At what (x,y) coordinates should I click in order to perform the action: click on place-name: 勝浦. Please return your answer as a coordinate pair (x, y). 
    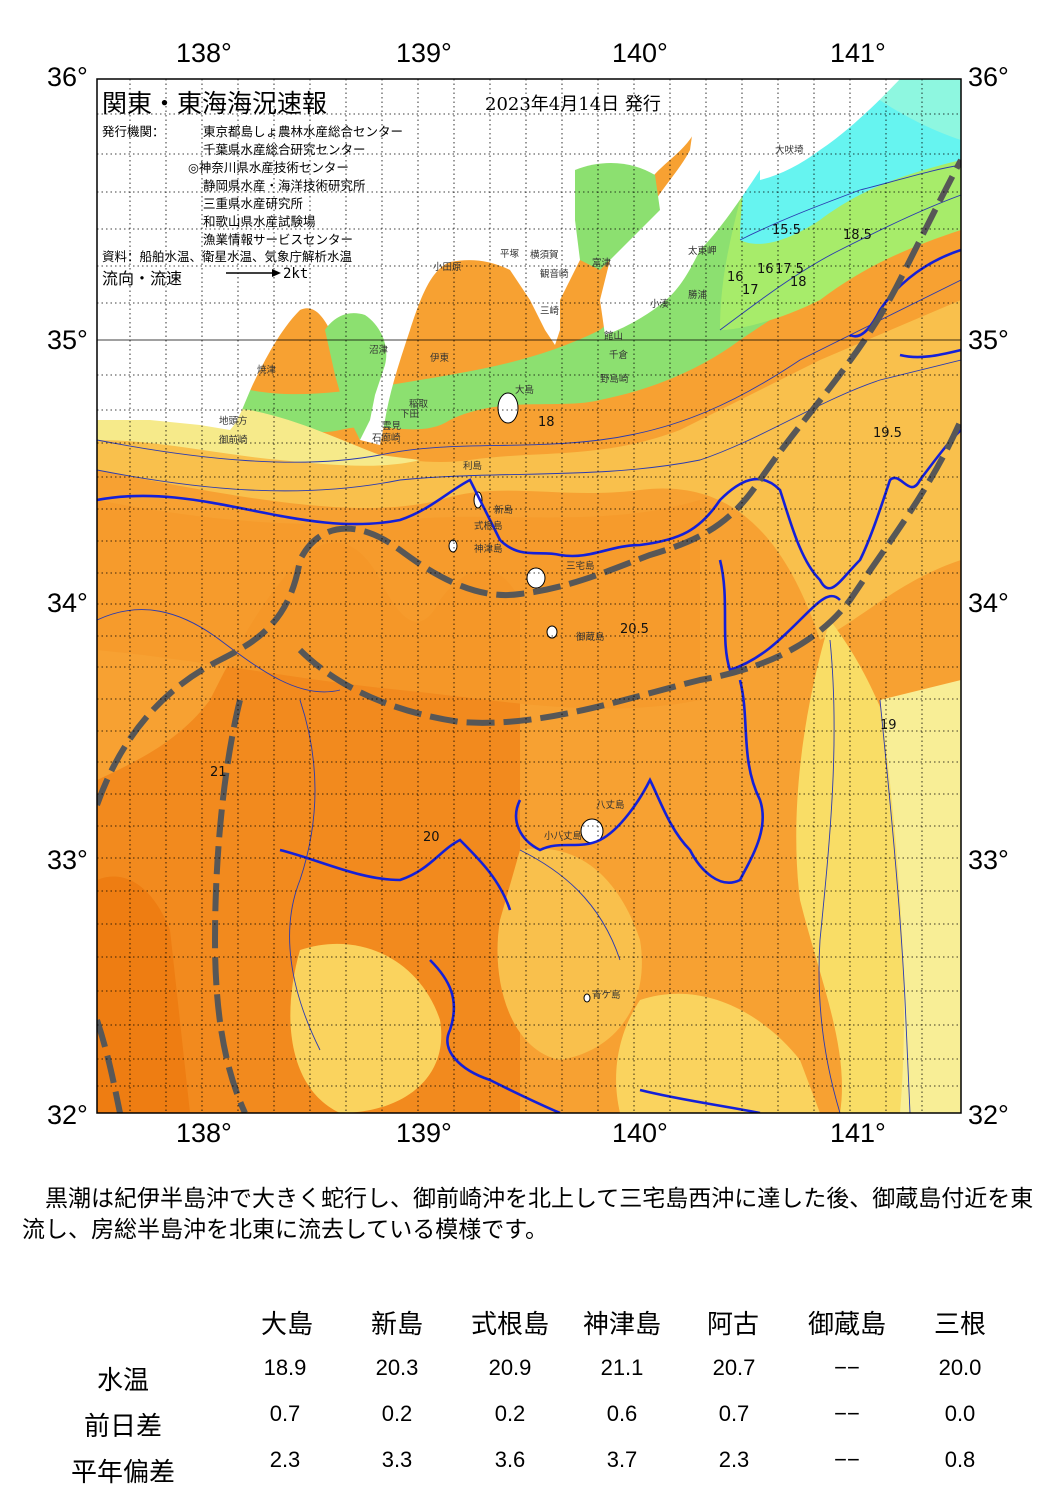
    Looking at the image, I should click on (698, 295).